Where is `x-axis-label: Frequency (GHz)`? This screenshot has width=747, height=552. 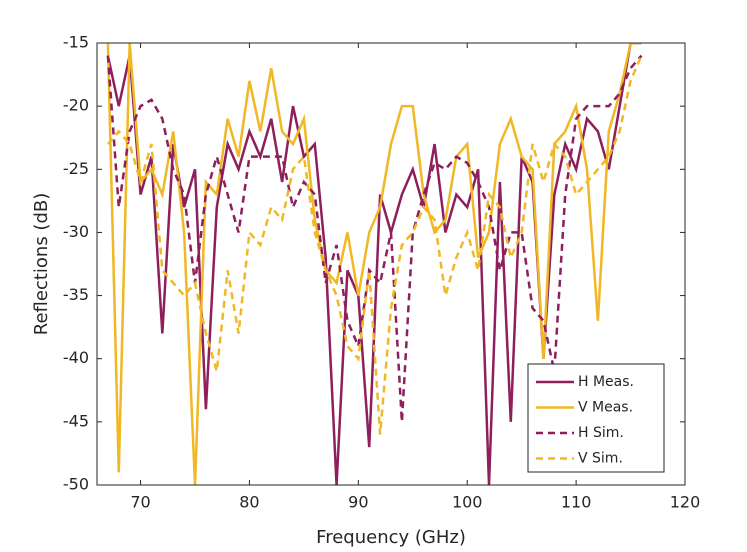 x-axis-label: Frequency (GHz) is located at coordinates (391, 537).